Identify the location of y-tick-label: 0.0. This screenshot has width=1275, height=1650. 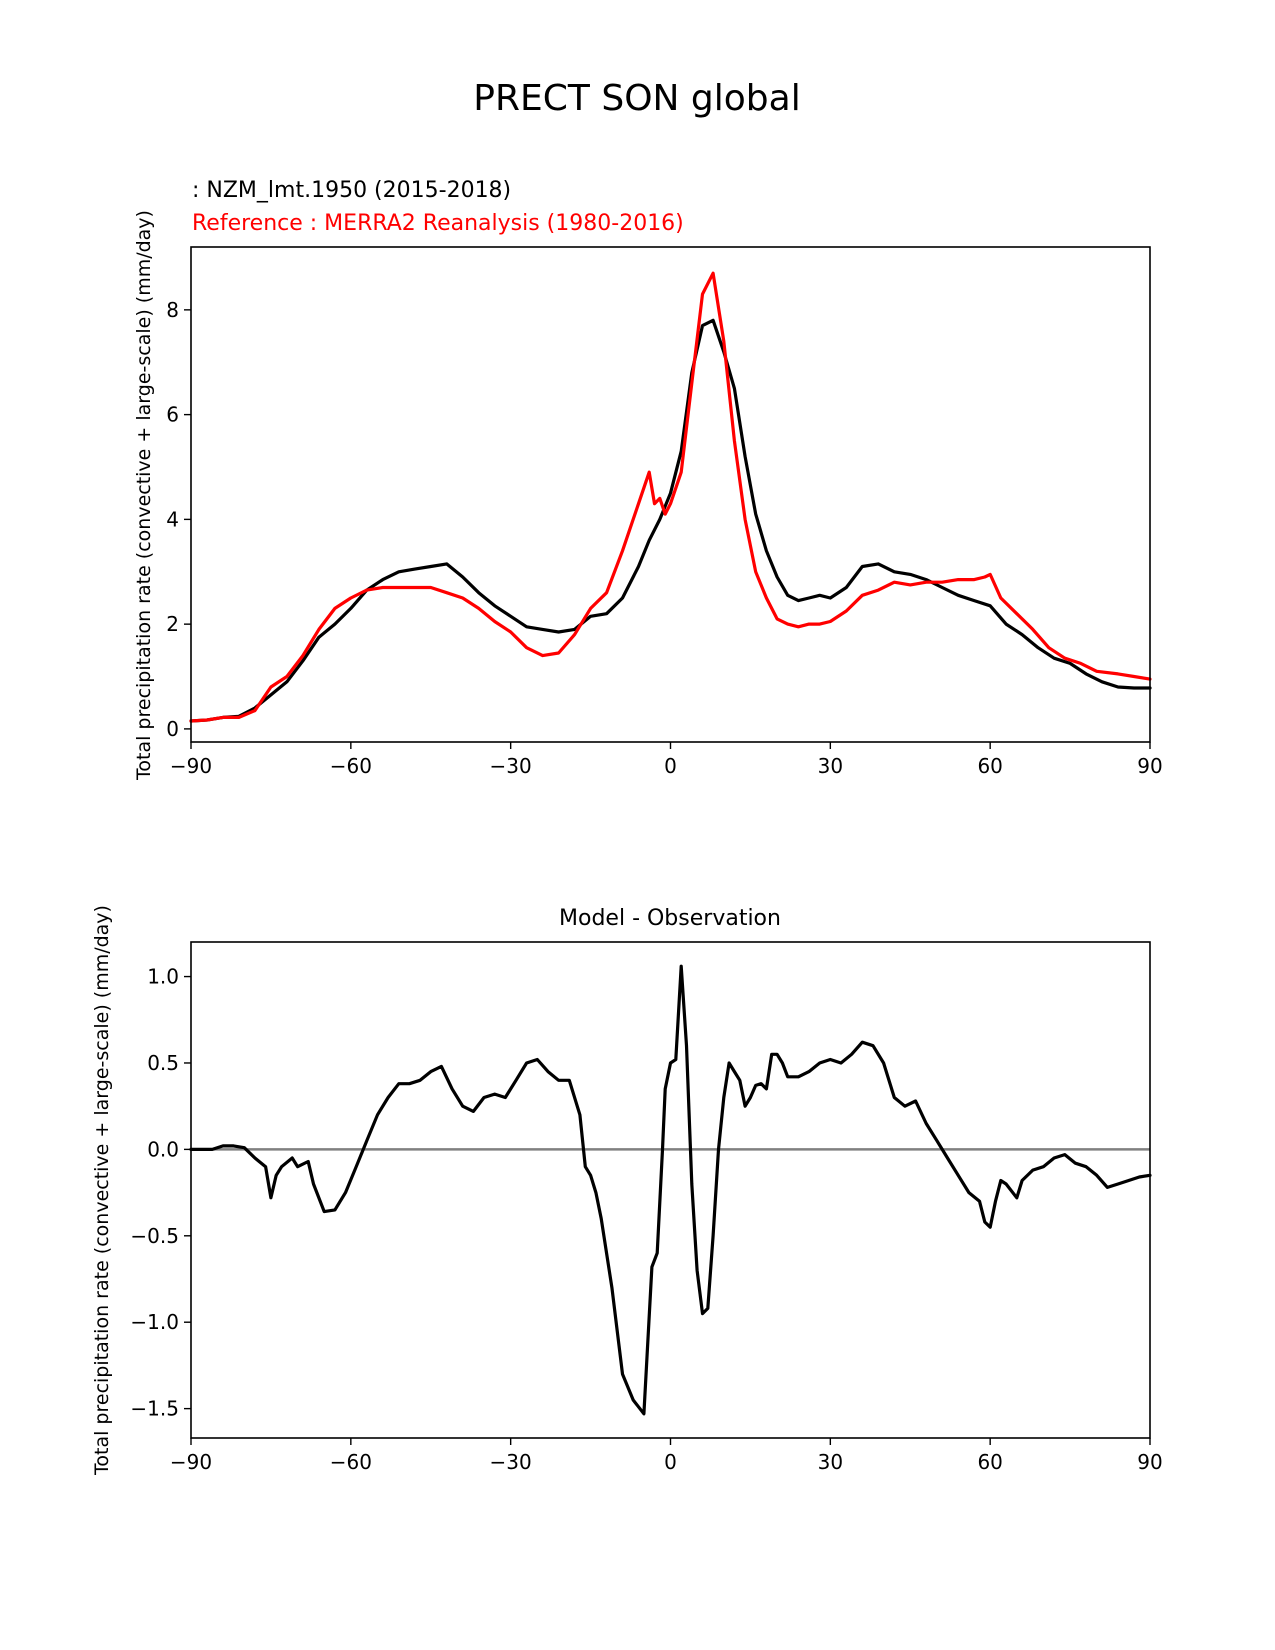
(163, 1149).